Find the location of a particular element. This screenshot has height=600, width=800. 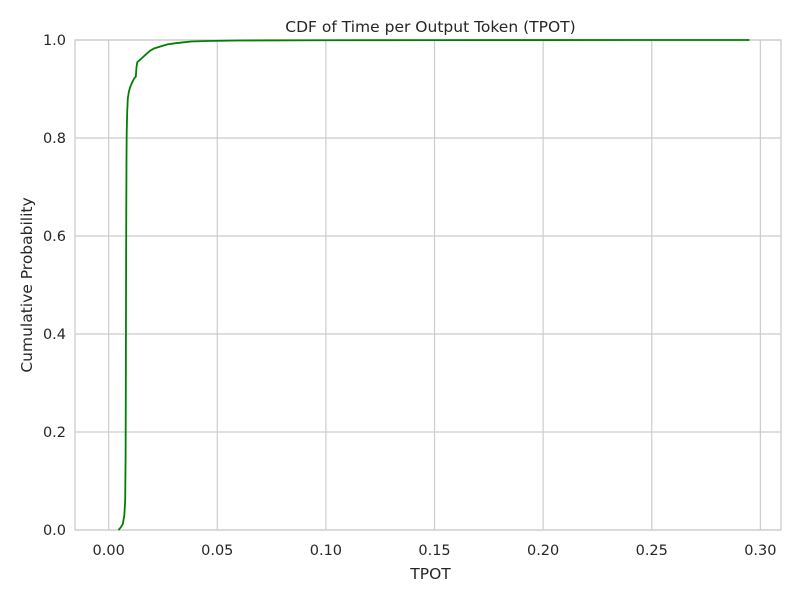

y-tick-label: 0.8 is located at coordinates (54, 139).